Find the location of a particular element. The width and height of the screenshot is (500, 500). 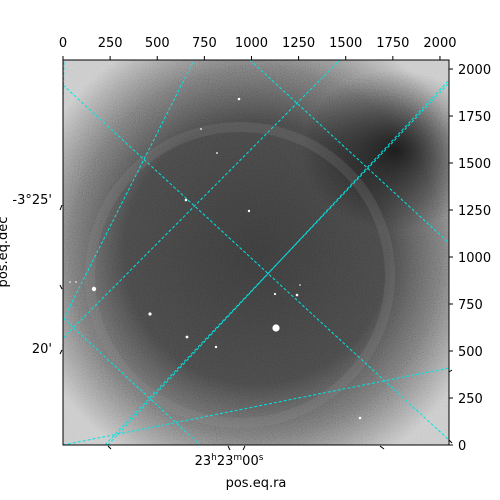

right-tick-label: 500 is located at coordinates (470, 352).